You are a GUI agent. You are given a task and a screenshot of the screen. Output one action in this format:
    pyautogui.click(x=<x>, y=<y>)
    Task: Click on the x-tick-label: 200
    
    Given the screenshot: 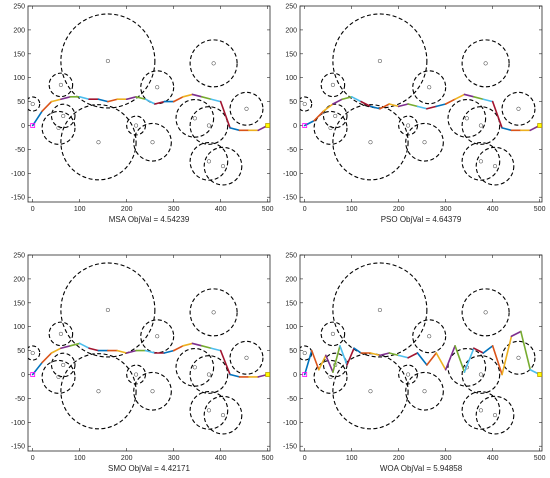 What is the action you would take?
    pyautogui.click(x=399, y=209)
    